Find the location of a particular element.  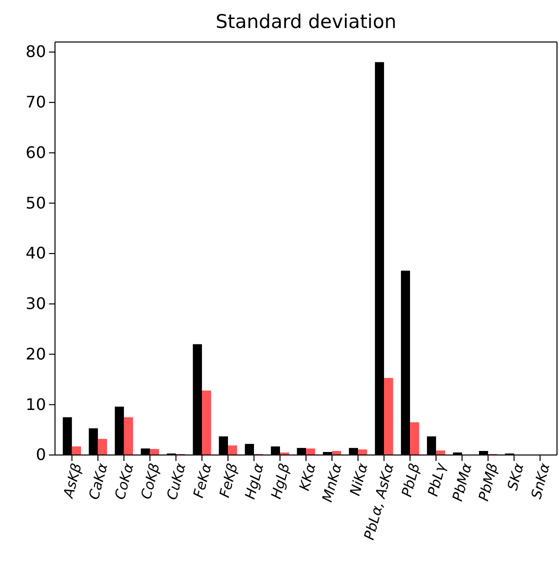

x-tick-label: CaKα is located at coordinates (99, 481).